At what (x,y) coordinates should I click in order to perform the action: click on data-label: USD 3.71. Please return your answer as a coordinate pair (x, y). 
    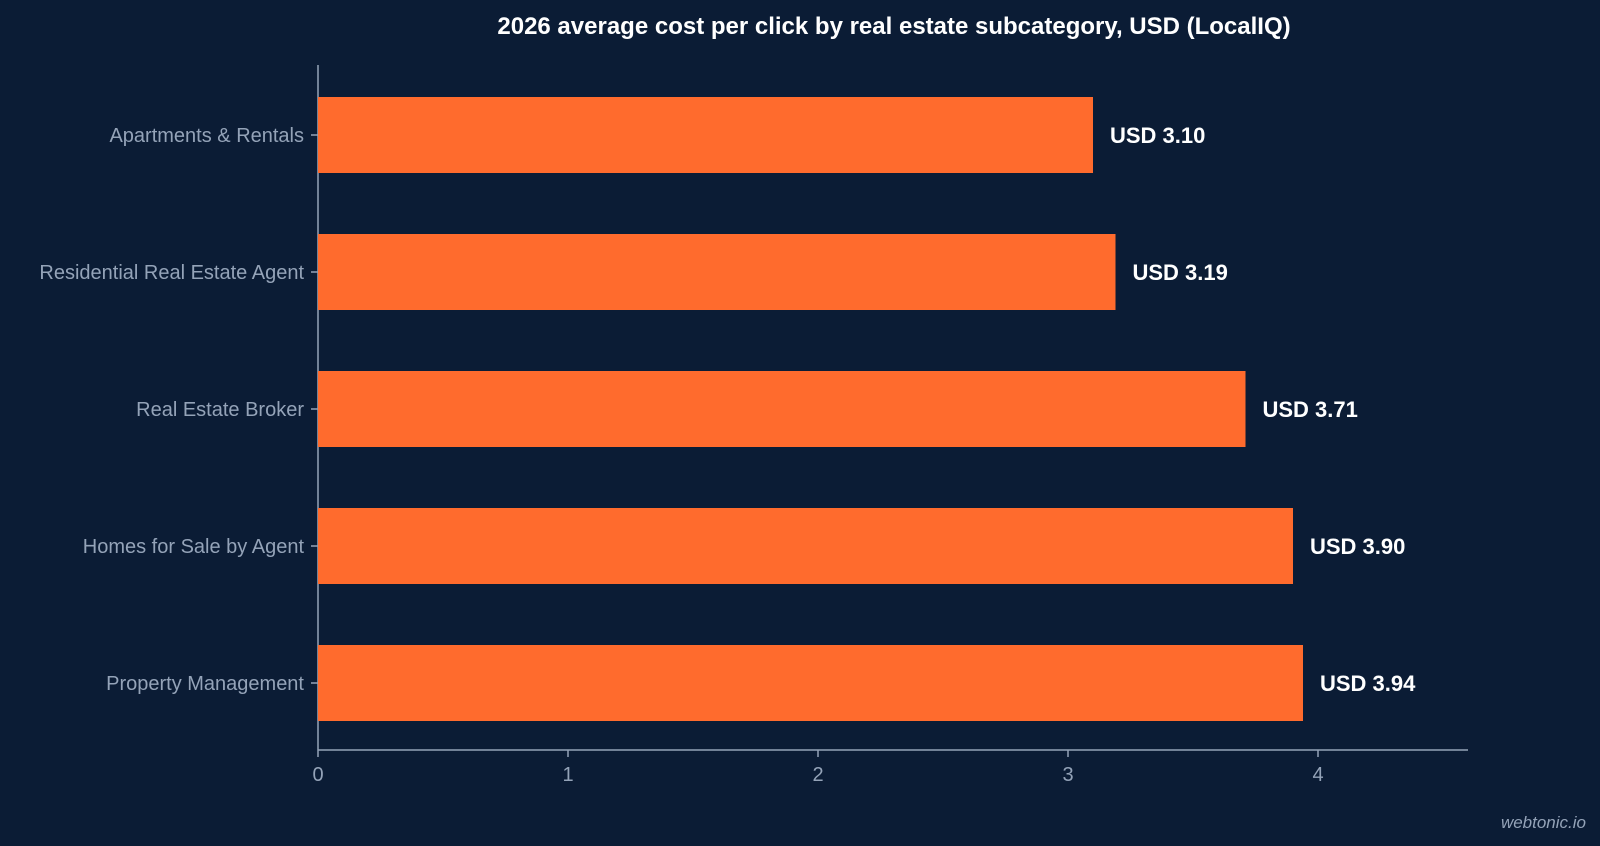
    Looking at the image, I should click on (1310, 409).